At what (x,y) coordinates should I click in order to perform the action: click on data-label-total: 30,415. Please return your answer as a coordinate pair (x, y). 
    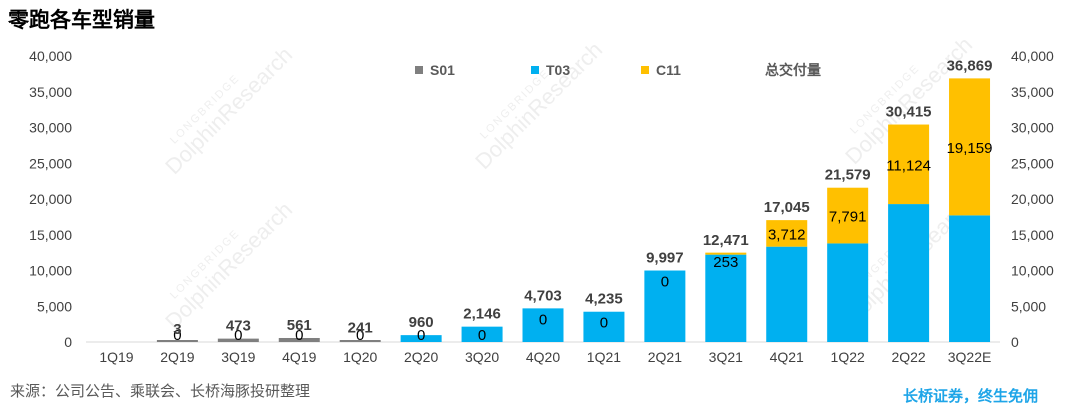
    Looking at the image, I should click on (909, 112).